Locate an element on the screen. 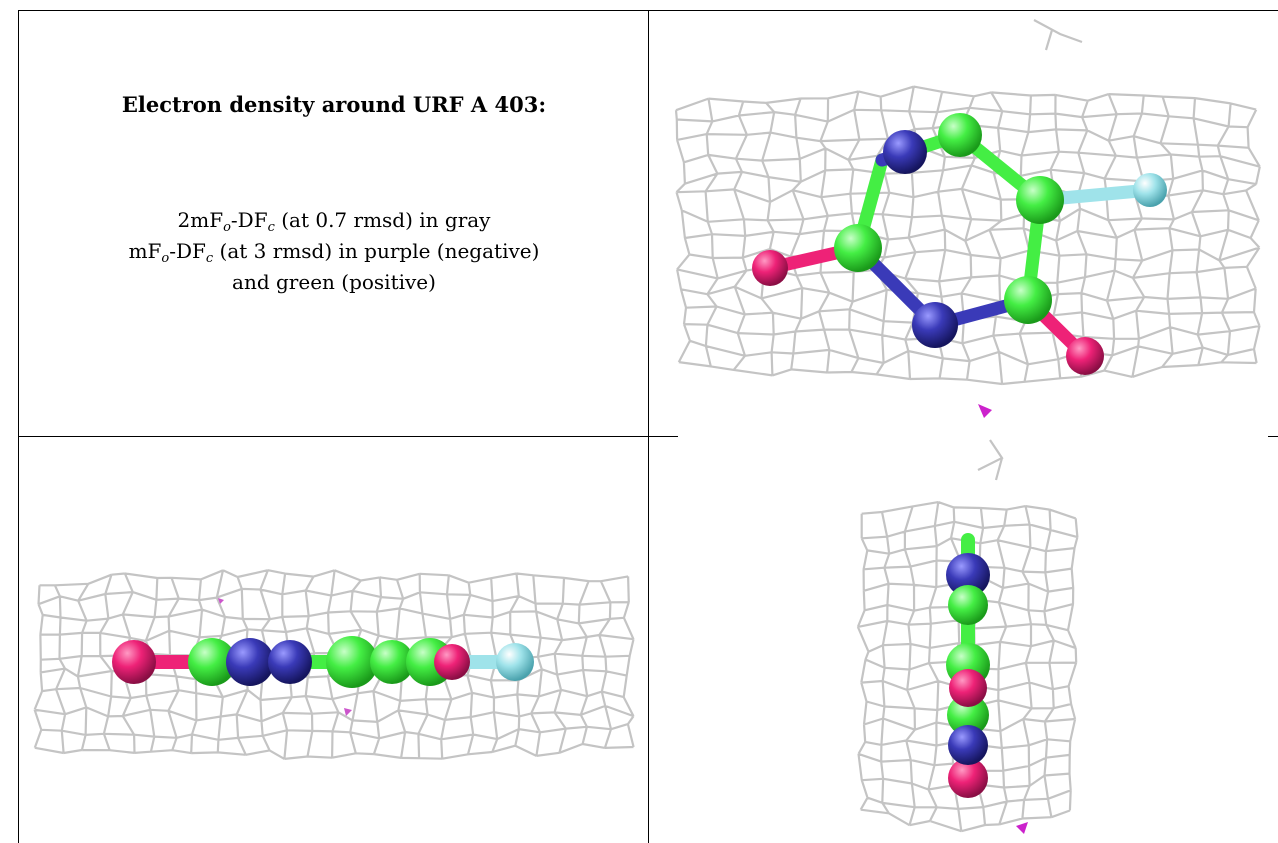 This screenshot has width=1278, height=843. legend-line-2: mFo-DFc (at 3 rmsd) in purple (negative) is located at coordinates (334, 251).